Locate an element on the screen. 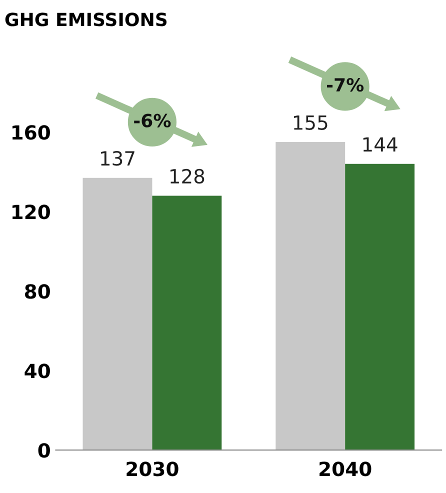 This screenshot has height=493, width=446. x-tick-label: 2030 is located at coordinates (152, 469).